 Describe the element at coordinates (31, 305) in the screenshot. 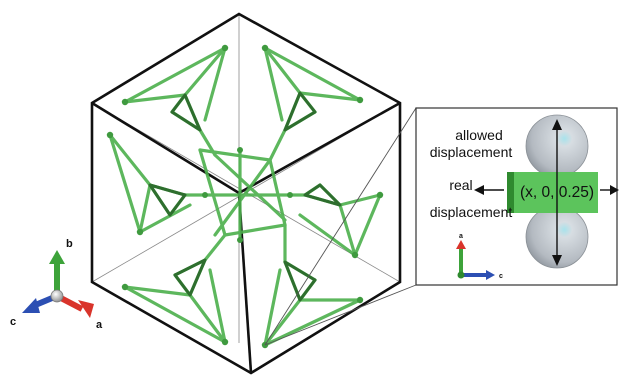

I see `c-axis-arrowhead` at that location.